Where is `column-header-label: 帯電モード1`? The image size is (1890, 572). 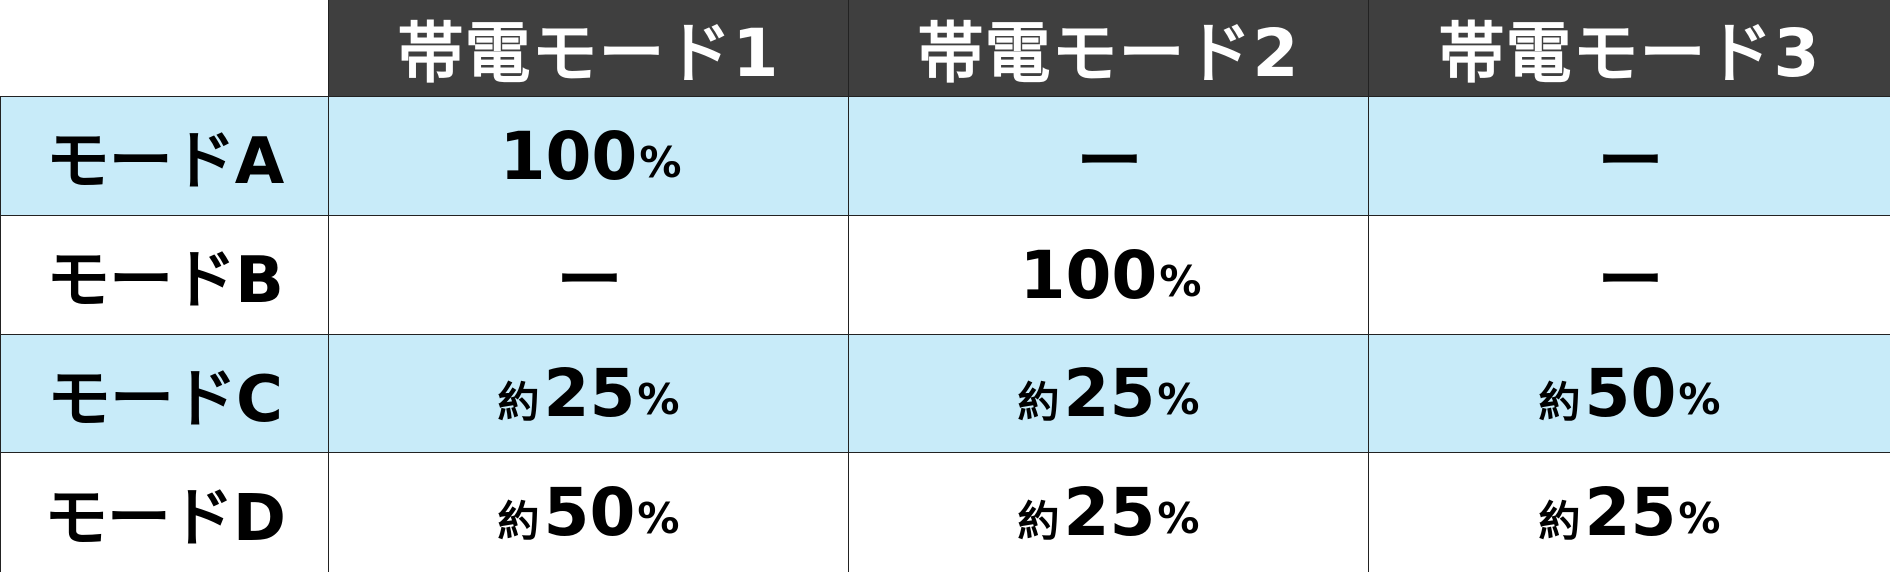 column-header-label: 帯電モード1 is located at coordinates (588, 53).